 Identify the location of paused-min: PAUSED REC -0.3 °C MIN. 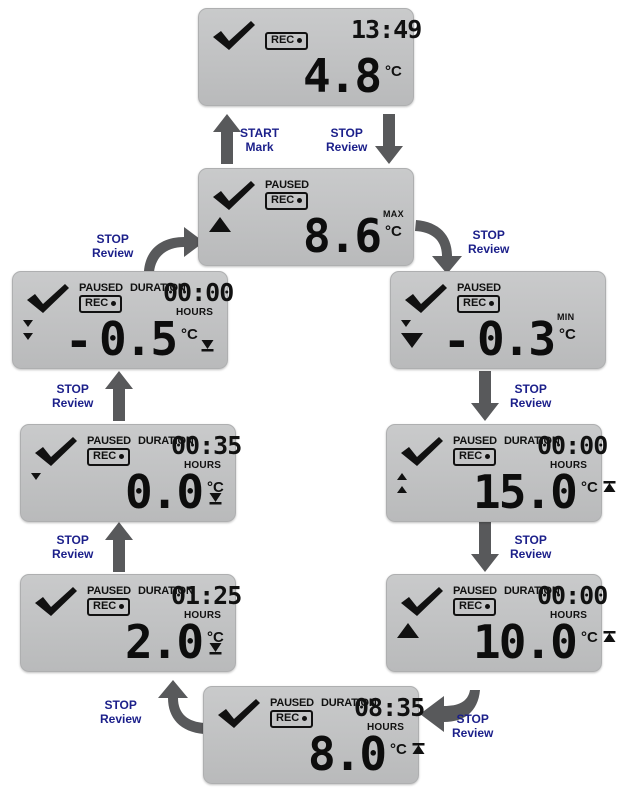
(498, 320).